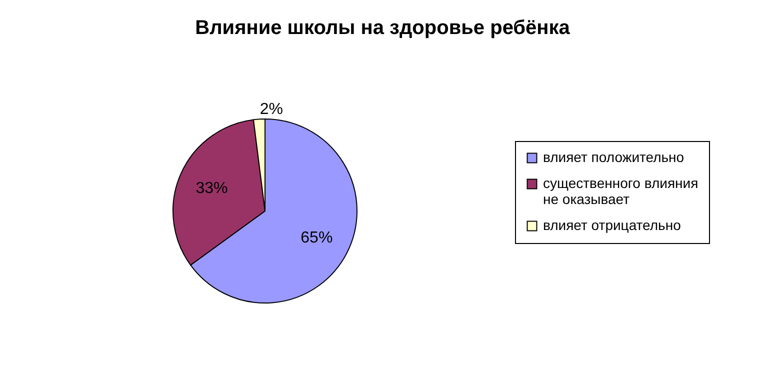  What do you see at coordinates (271, 109) in the screenshot?
I see `data-label: 2%` at bounding box center [271, 109].